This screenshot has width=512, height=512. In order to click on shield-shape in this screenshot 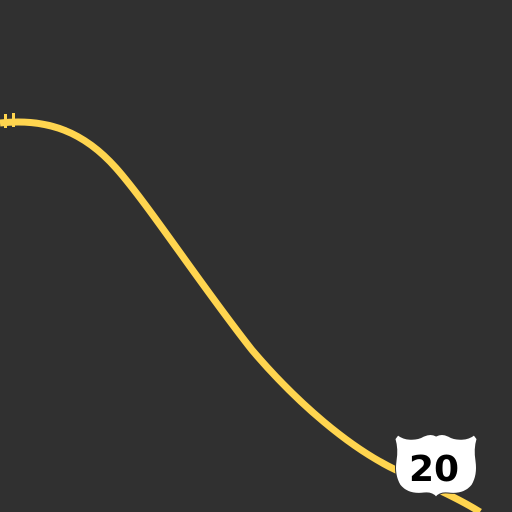, I will do `click(436, 466)`.